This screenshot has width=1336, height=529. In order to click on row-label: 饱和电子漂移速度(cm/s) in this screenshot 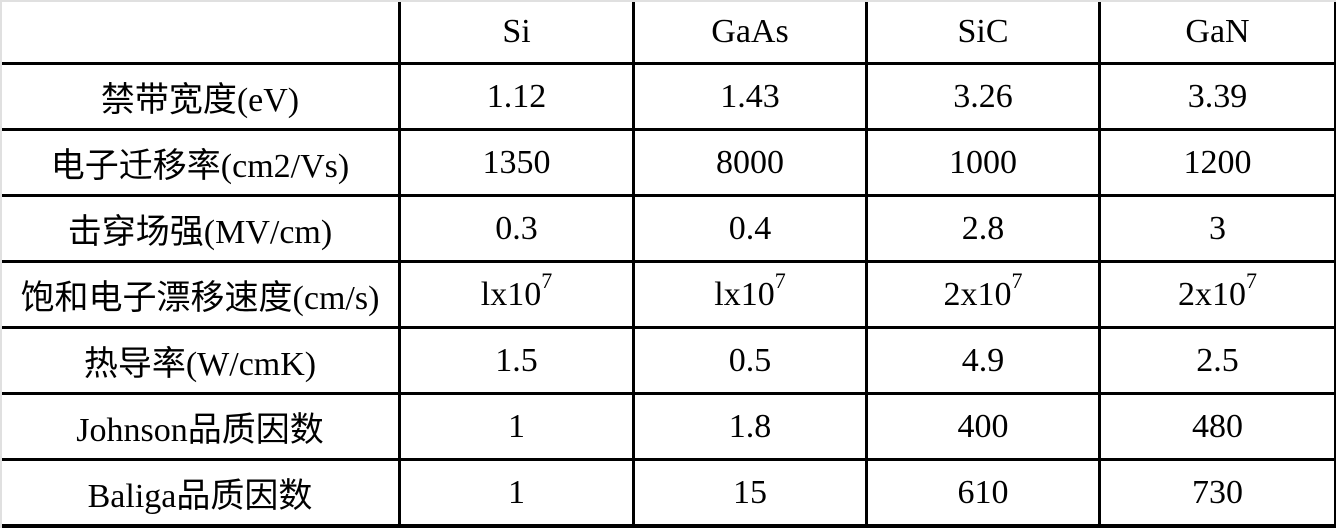, I will do `click(201, 296)`.